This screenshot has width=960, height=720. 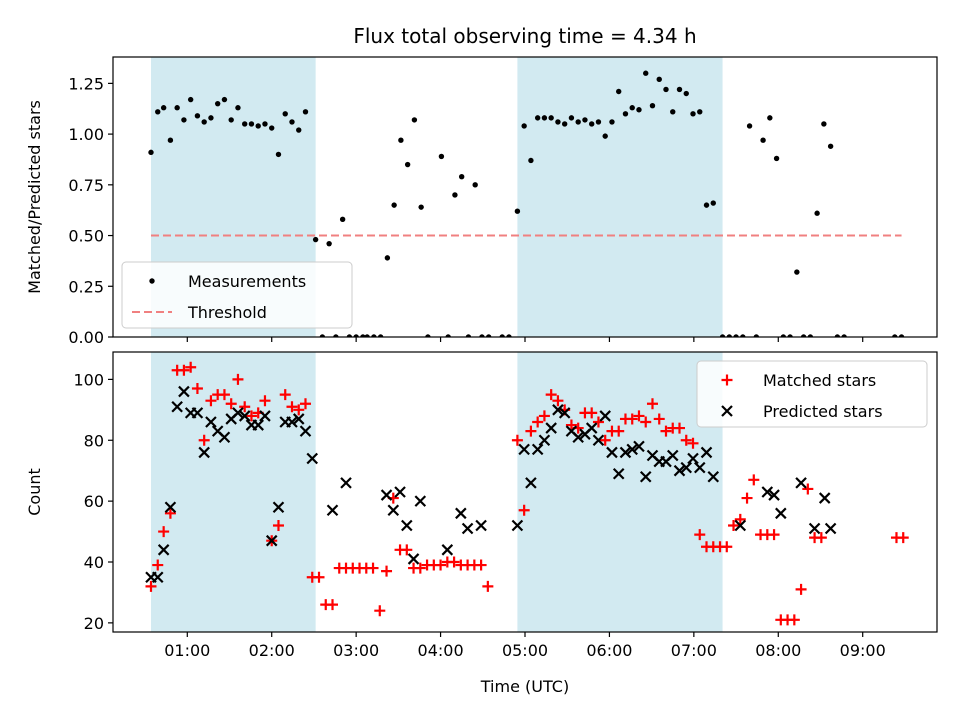 What do you see at coordinates (187, 650) in the screenshot?
I see `x-tick-label: 01:00` at bounding box center [187, 650].